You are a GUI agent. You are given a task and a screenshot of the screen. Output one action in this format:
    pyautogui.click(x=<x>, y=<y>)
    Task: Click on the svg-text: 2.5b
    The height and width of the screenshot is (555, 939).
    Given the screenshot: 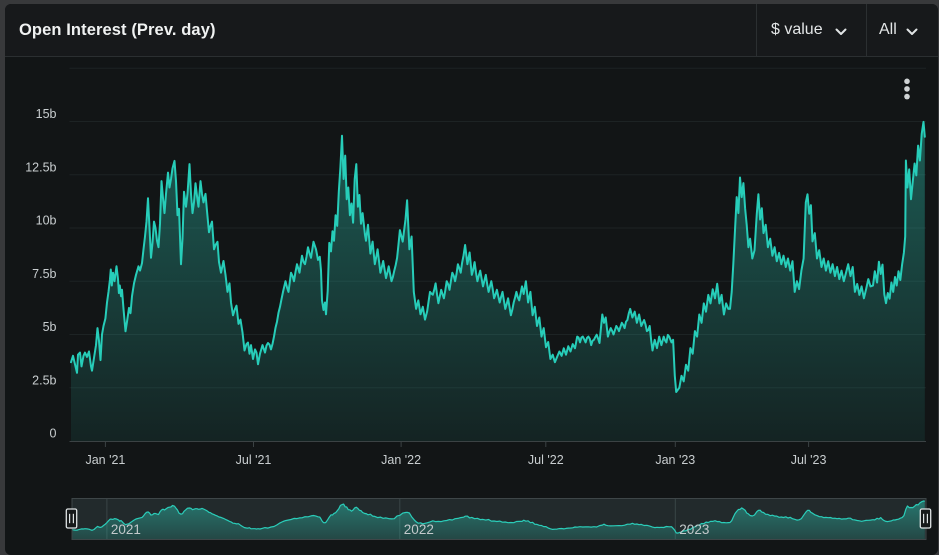 What is the action you would take?
    pyautogui.click(x=44, y=380)
    